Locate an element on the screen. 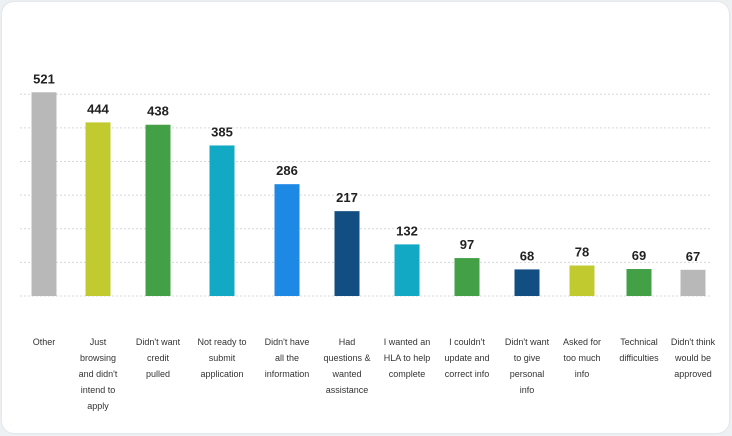 The image size is (732, 436). value-label: 97 is located at coordinates (467, 244).